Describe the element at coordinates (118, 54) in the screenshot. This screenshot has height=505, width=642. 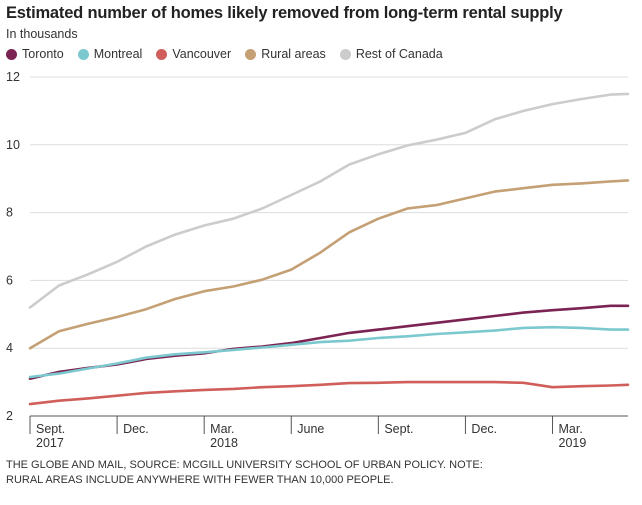
I see `legend-label-montreal: Montreal` at that location.